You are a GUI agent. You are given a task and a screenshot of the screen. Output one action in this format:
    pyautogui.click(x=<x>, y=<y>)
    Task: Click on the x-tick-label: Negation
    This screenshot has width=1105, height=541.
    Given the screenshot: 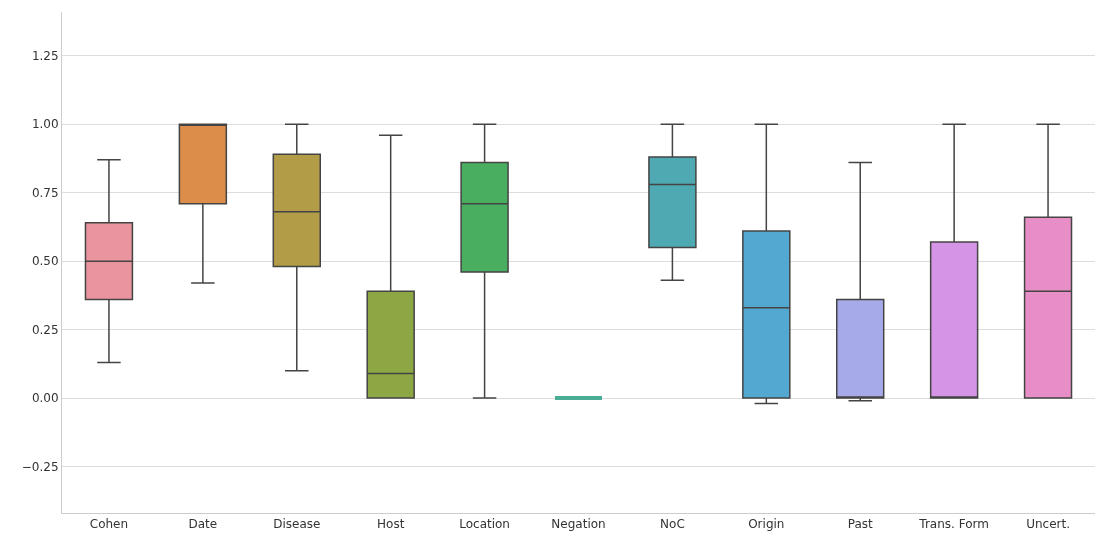 What is the action you would take?
    pyautogui.click(x=578, y=524)
    